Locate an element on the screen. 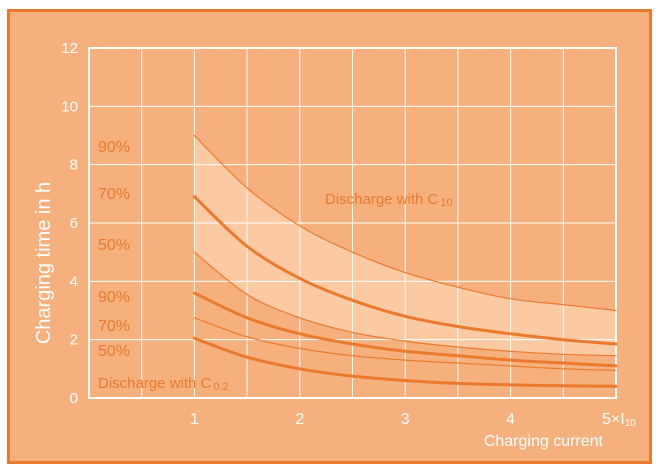 The image size is (659, 471). y-tick-label: 4 is located at coordinates (74, 281).